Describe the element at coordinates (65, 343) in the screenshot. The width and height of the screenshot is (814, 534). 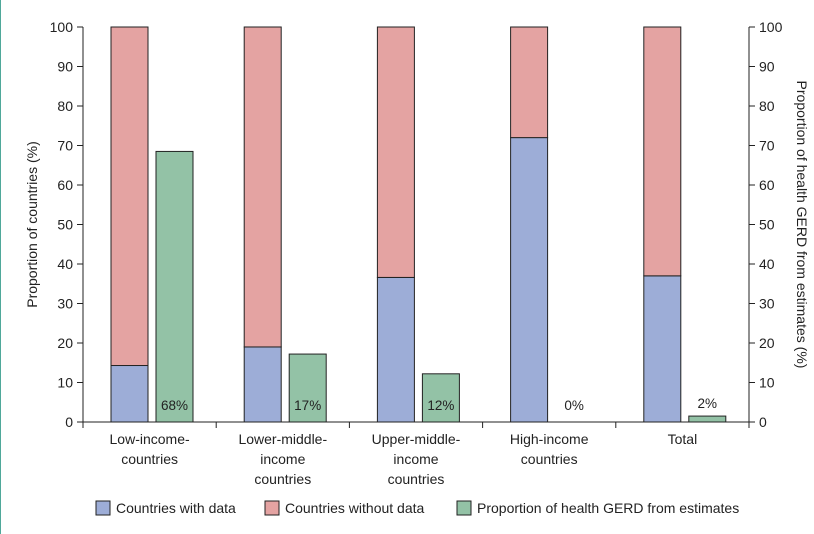
I see `left-y-tick-label: 20` at that location.